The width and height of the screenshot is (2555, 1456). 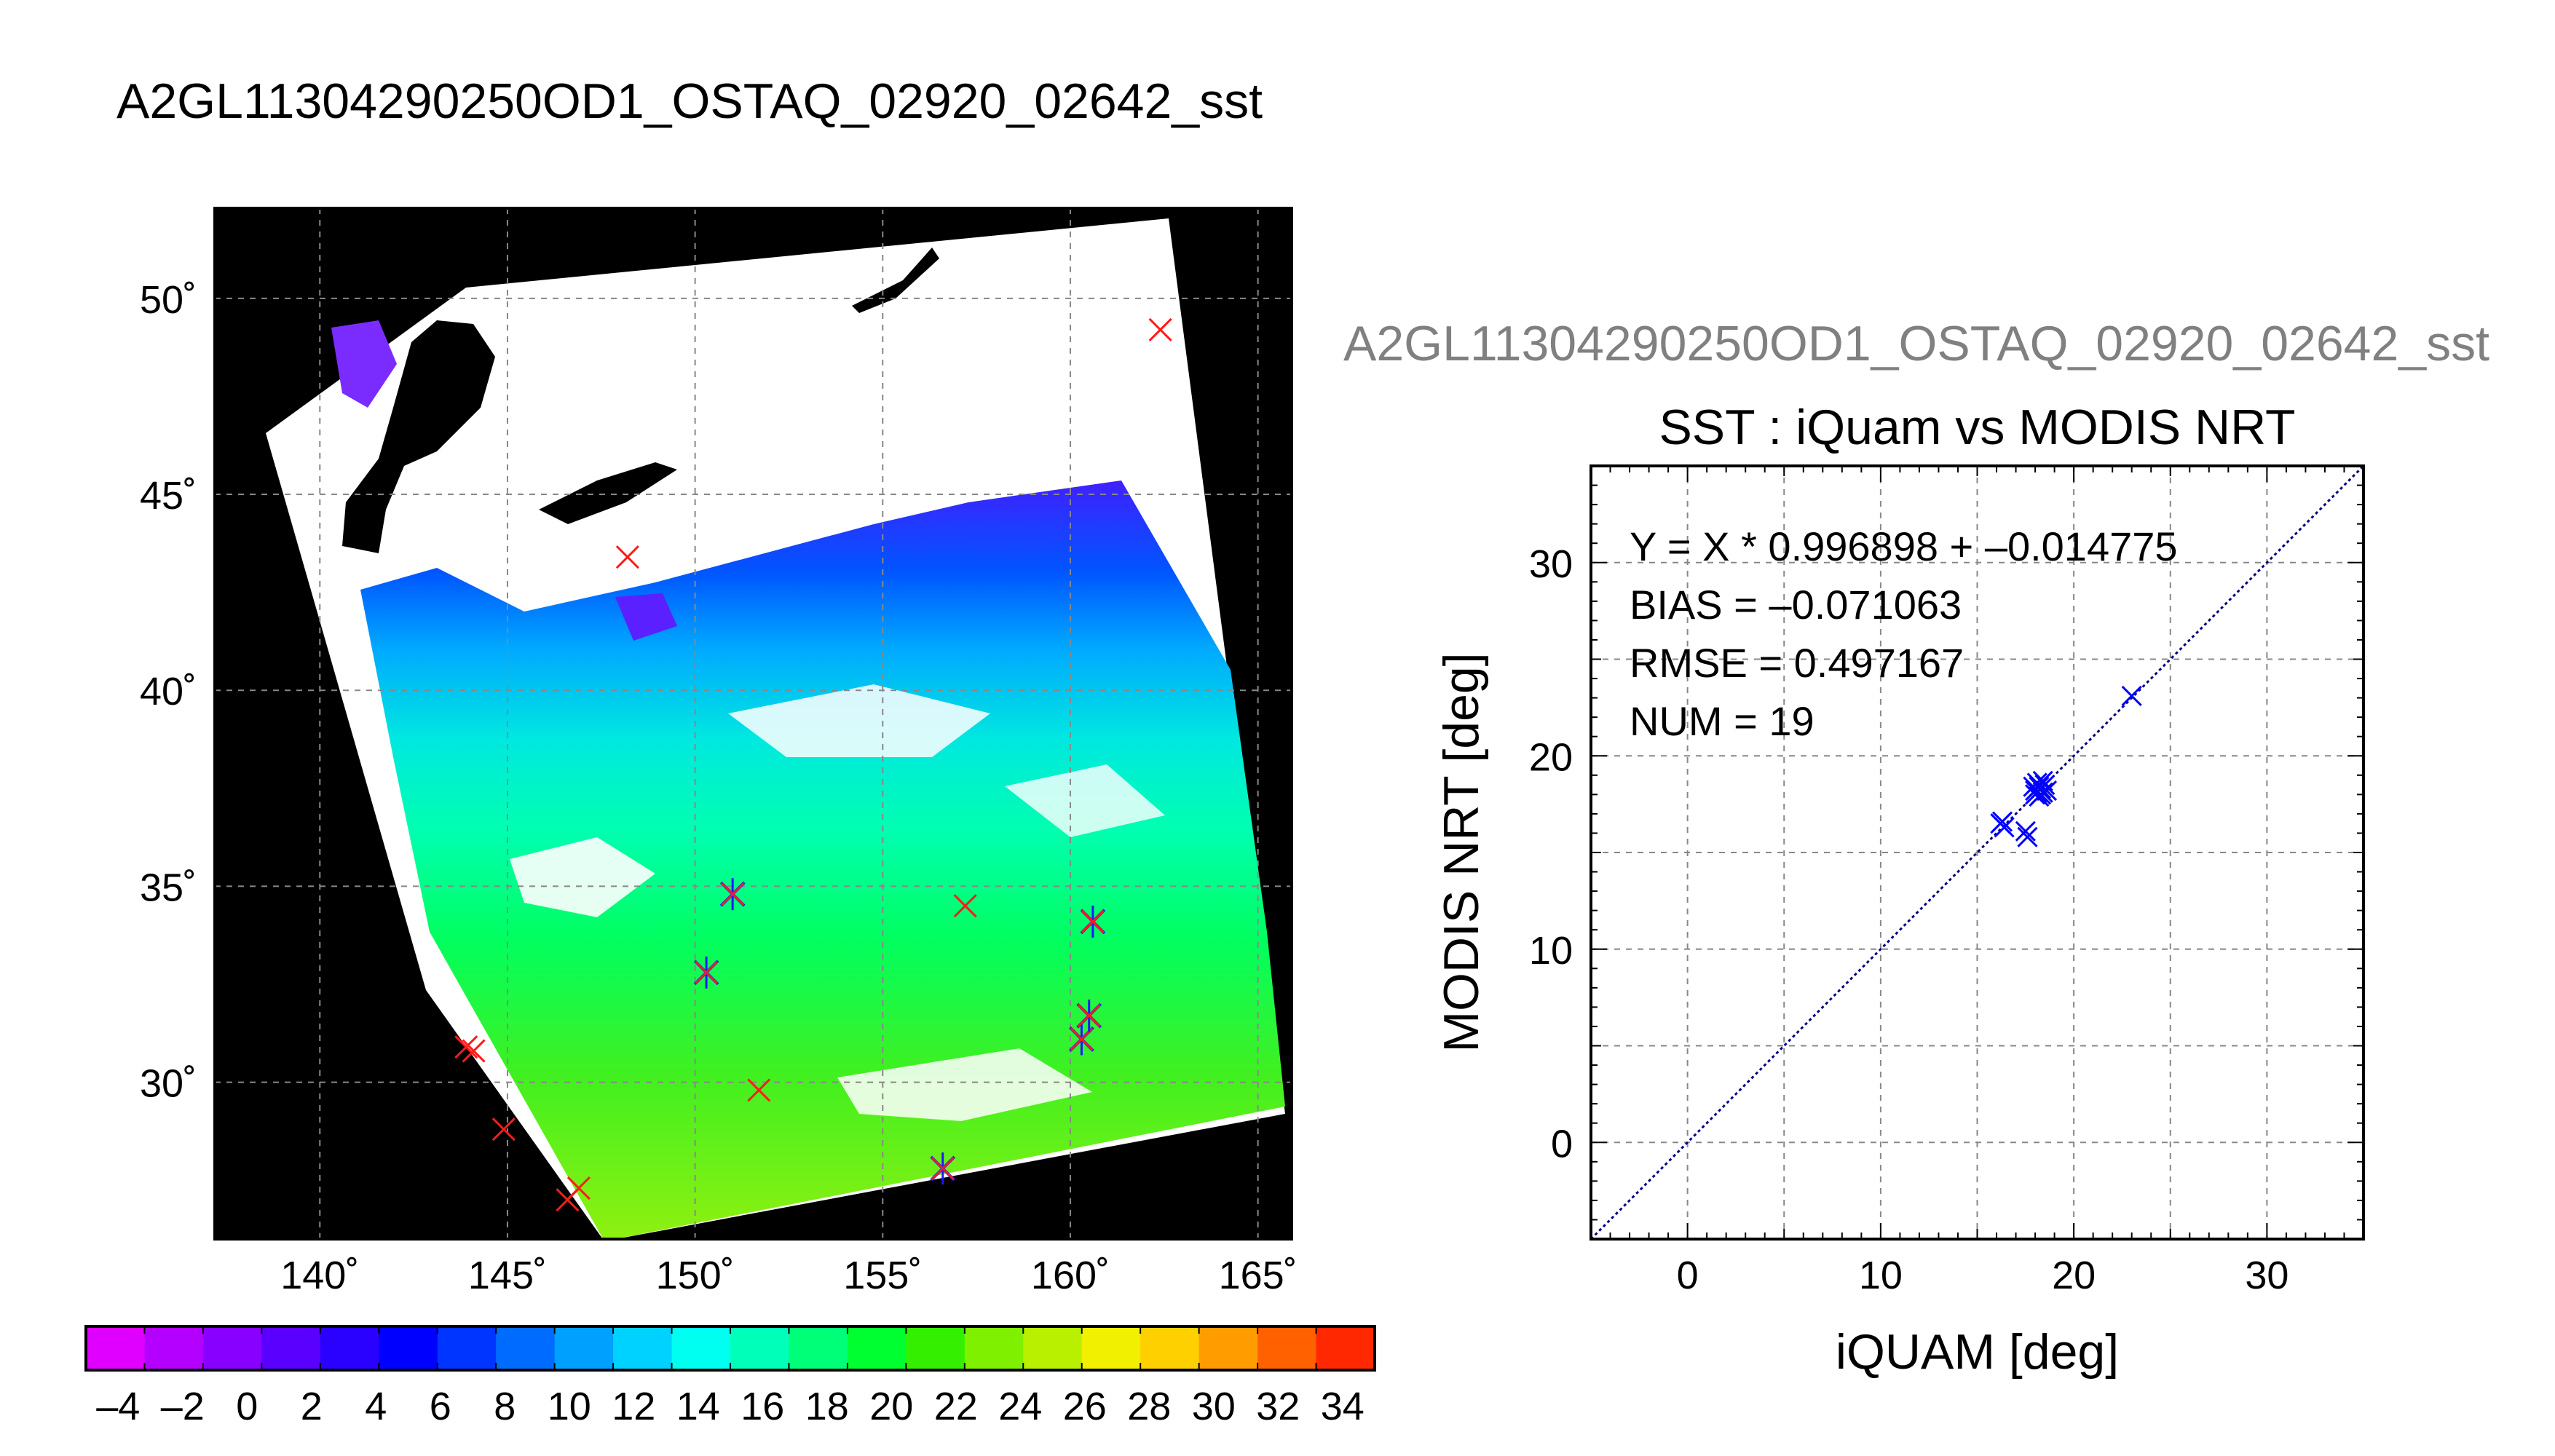 I want to click on lat-tick-label: 45˚, so click(x=168, y=496).